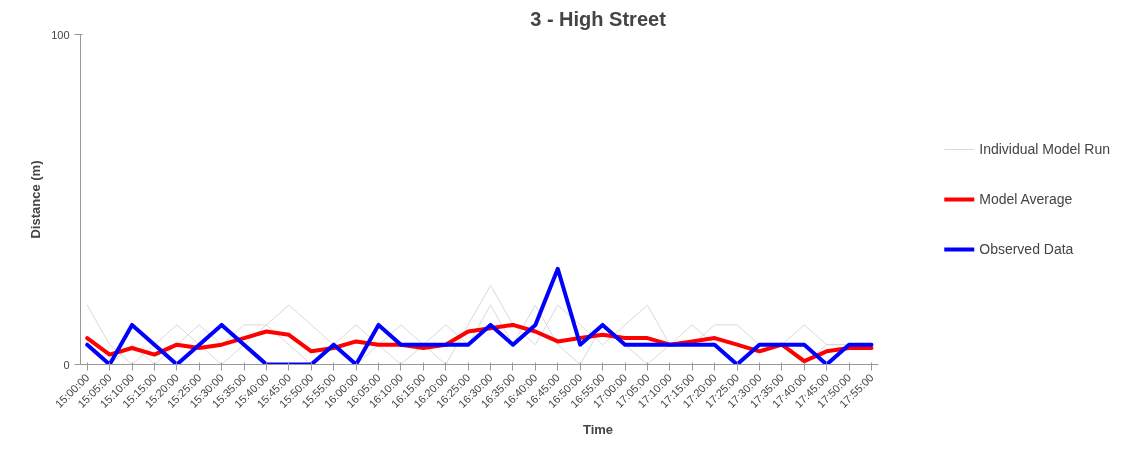 The height and width of the screenshot is (459, 1135). I want to click on chart-title: 3 - High Street, so click(598, 18).